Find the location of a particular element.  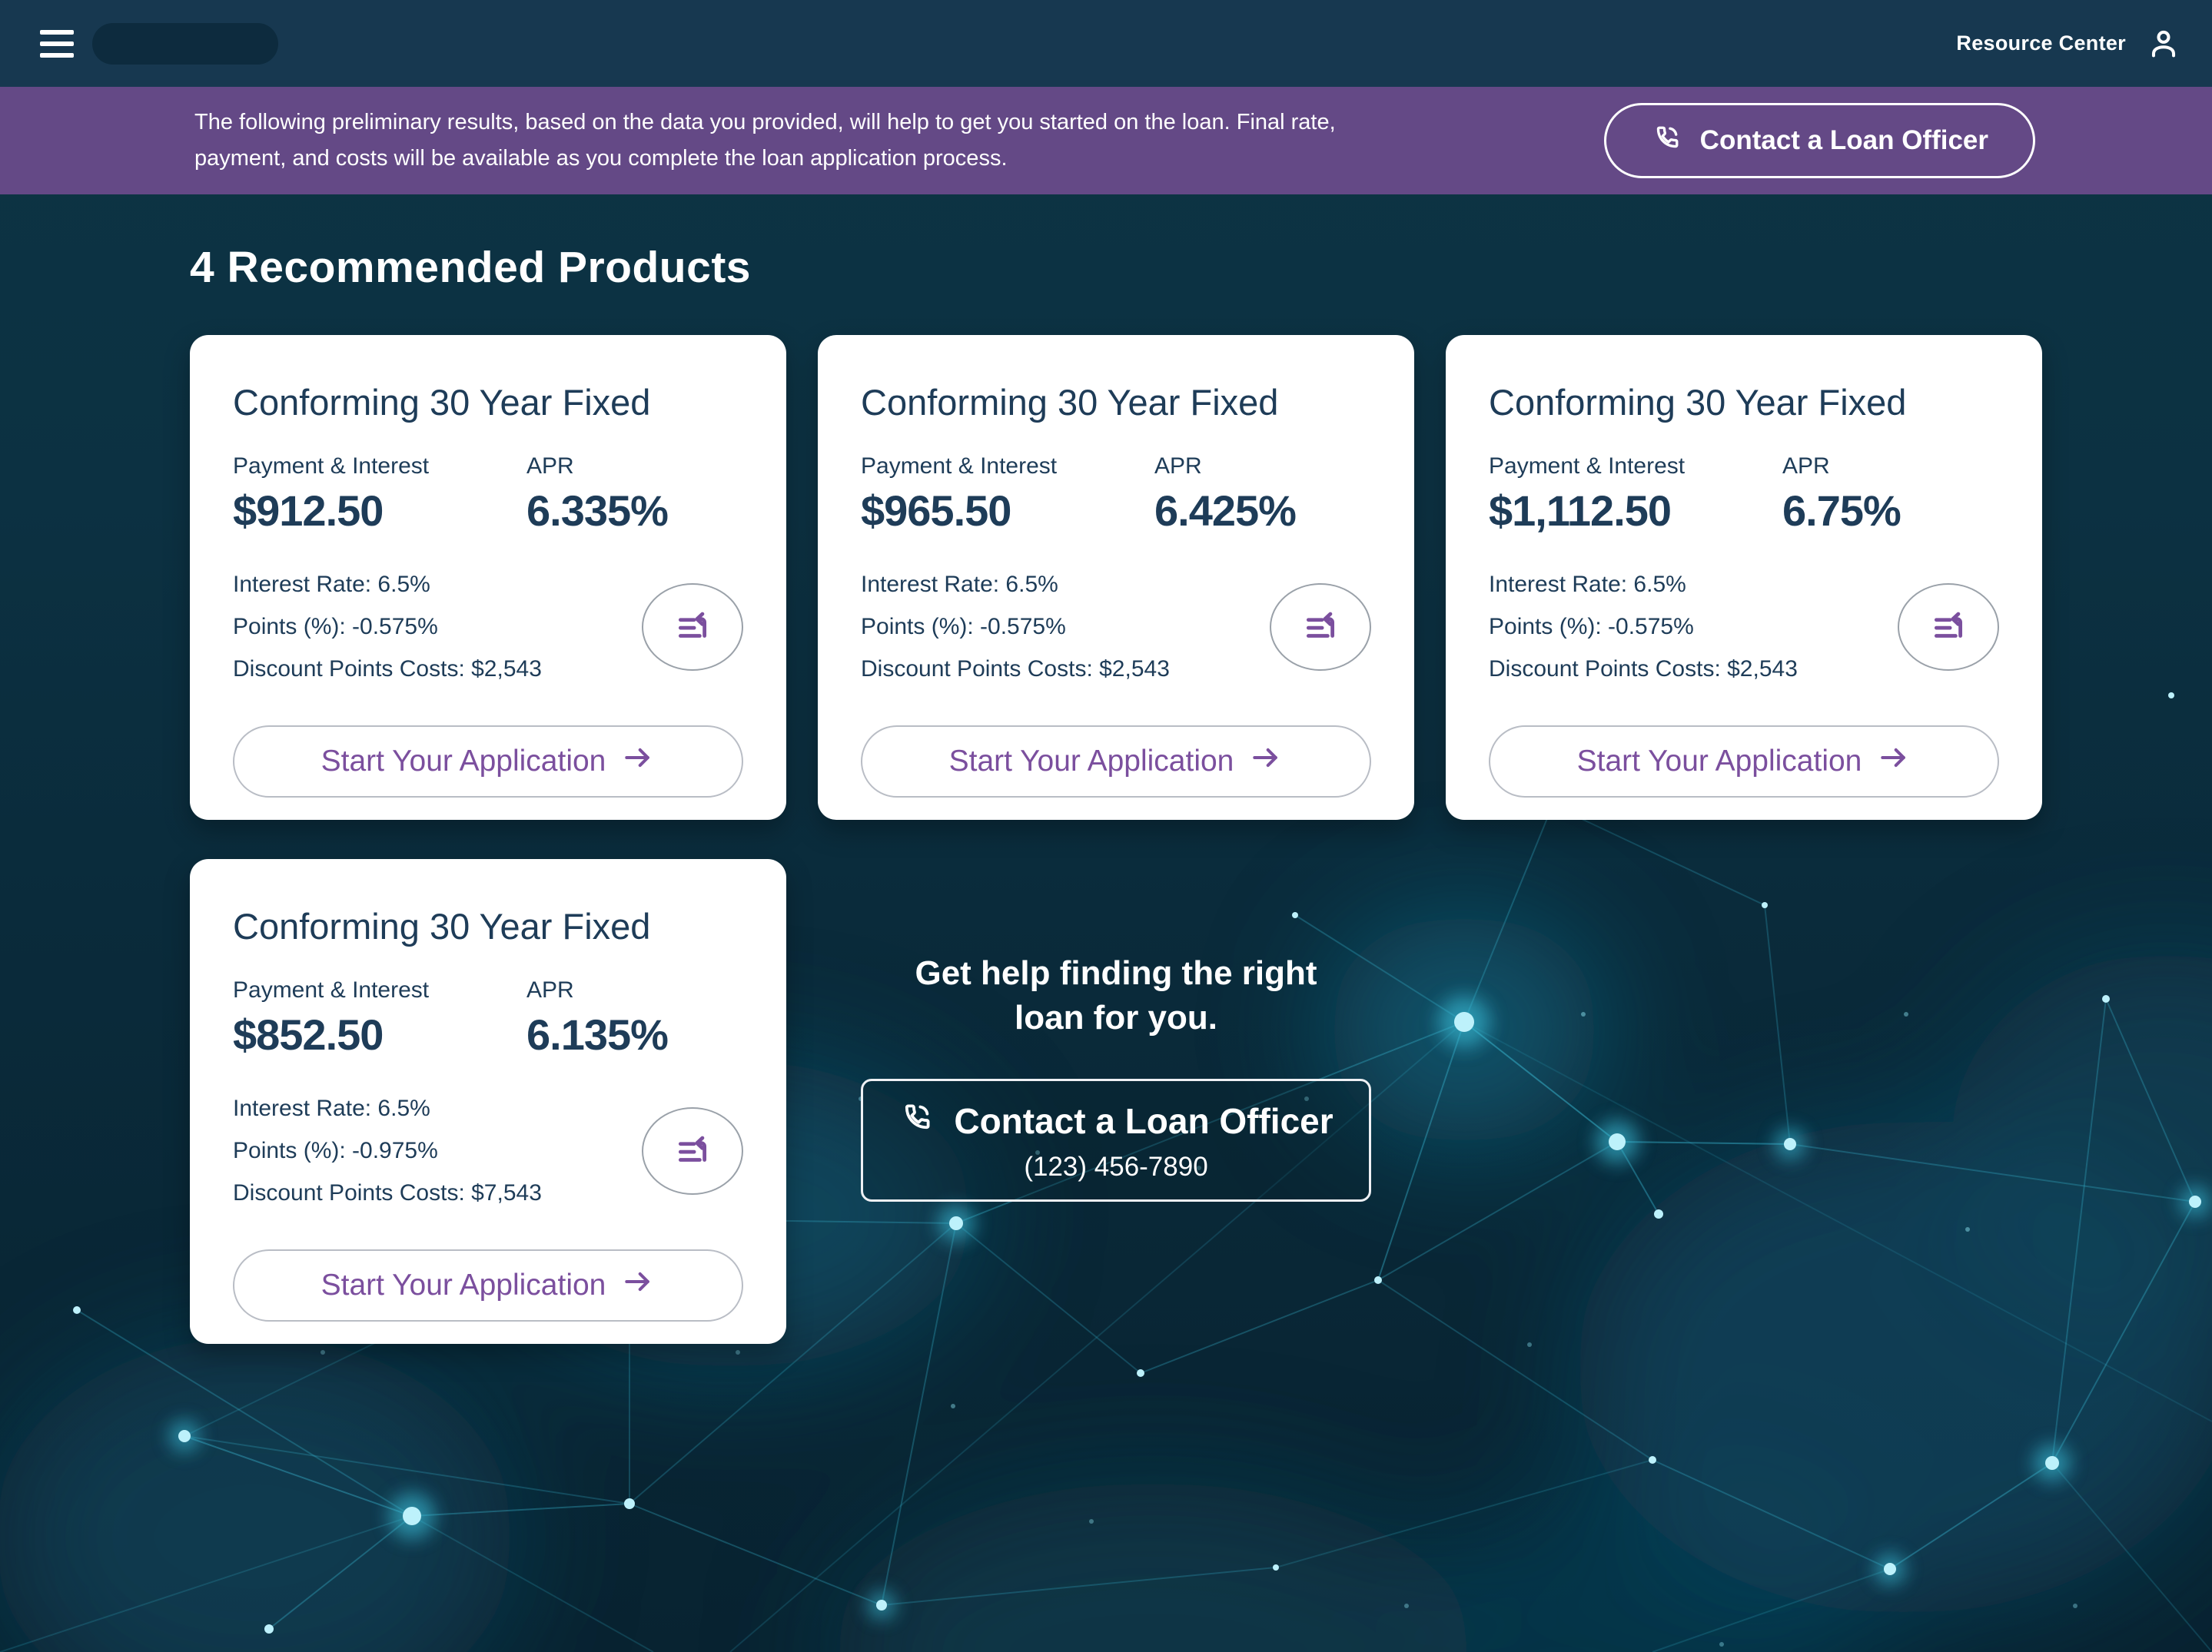

contact-btn-top: Contact a Loan Officer is located at coordinates (1116, 1121).